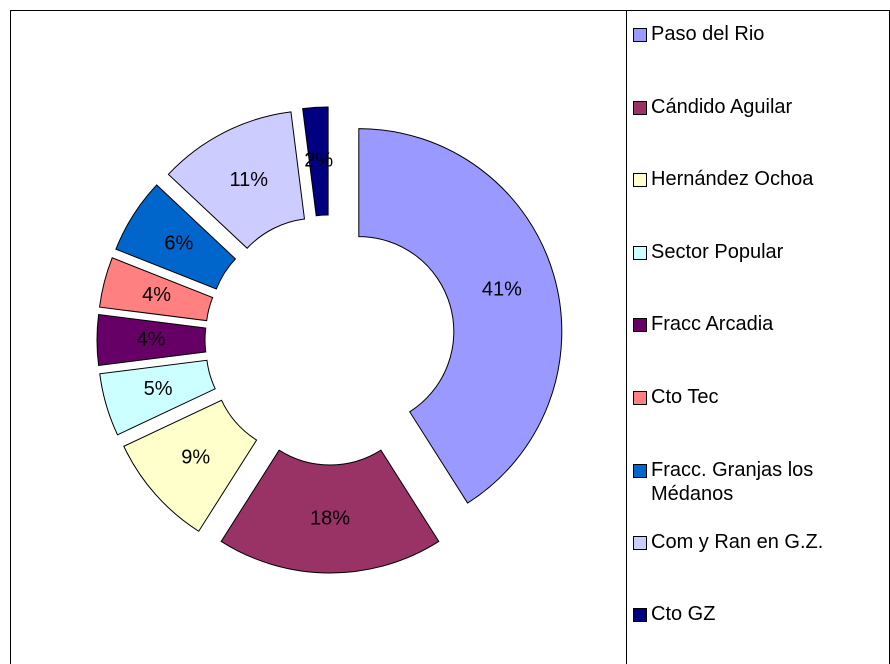 The height and width of the screenshot is (664, 890). What do you see at coordinates (760, 614) in the screenshot?
I see `legend-item: Cto GZ` at bounding box center [760, 614].